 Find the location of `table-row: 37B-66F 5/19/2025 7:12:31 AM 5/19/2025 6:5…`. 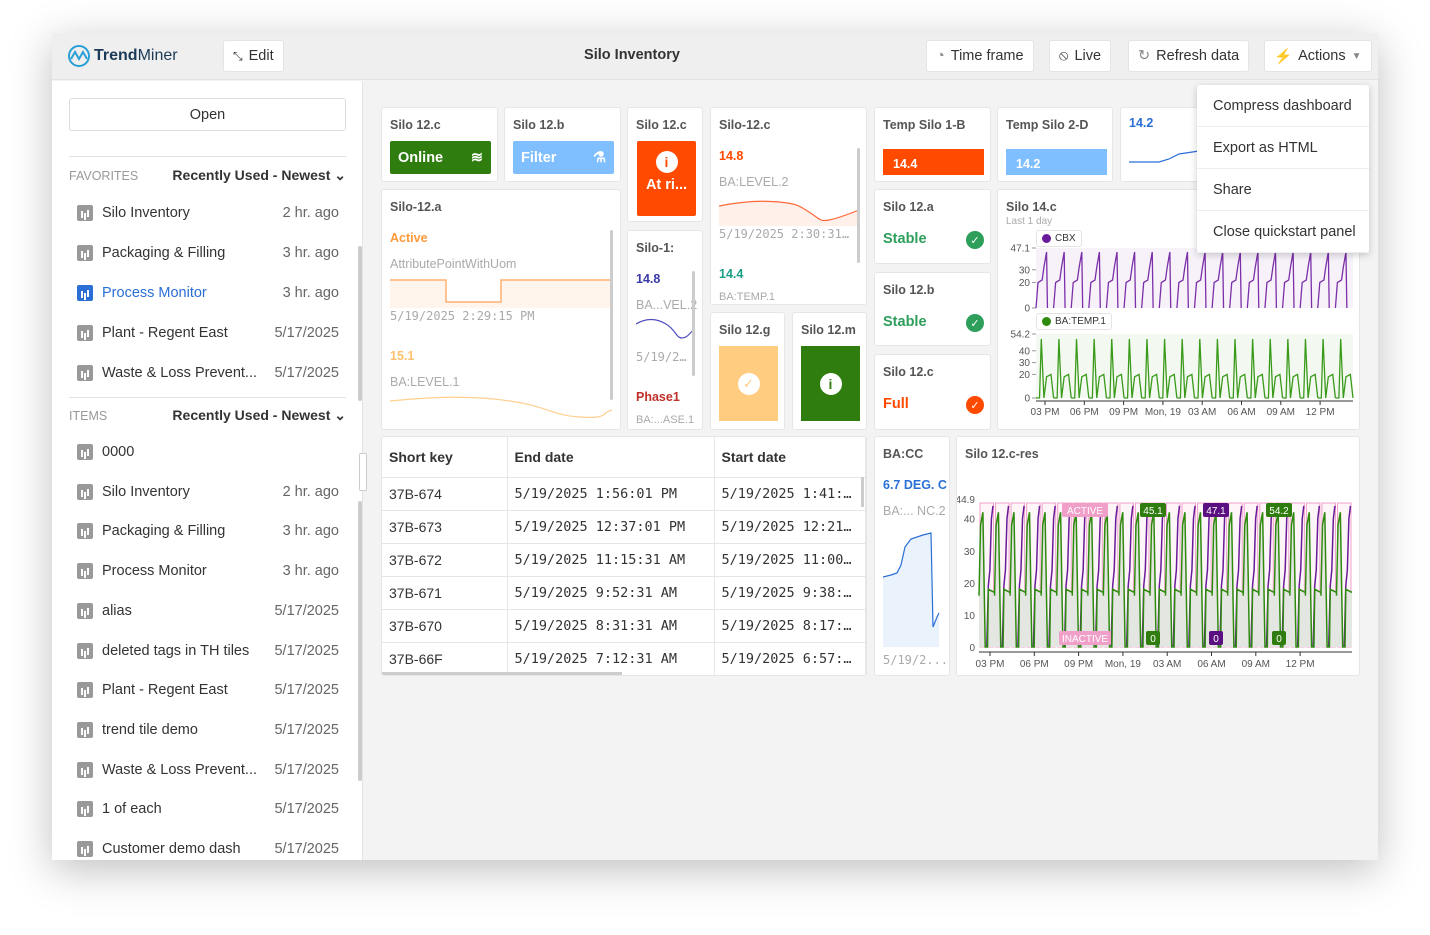

table-row: 37B-66F 5/19/2025 7:12:31 AM 5/19/2025 6:5… is located at coordinates (624, 658).